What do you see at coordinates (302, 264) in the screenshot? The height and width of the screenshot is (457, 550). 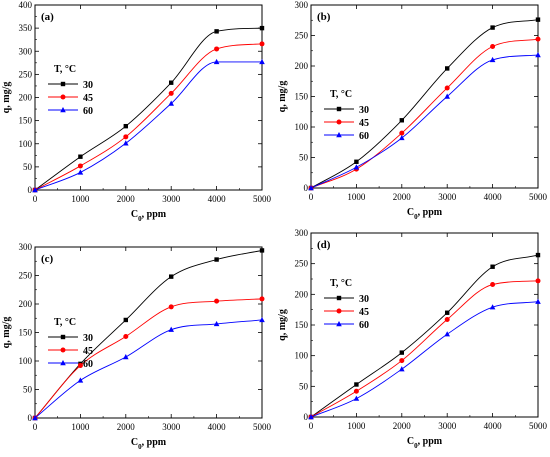 I see `y-tick-label: 250` at bounding box center [302, 264].